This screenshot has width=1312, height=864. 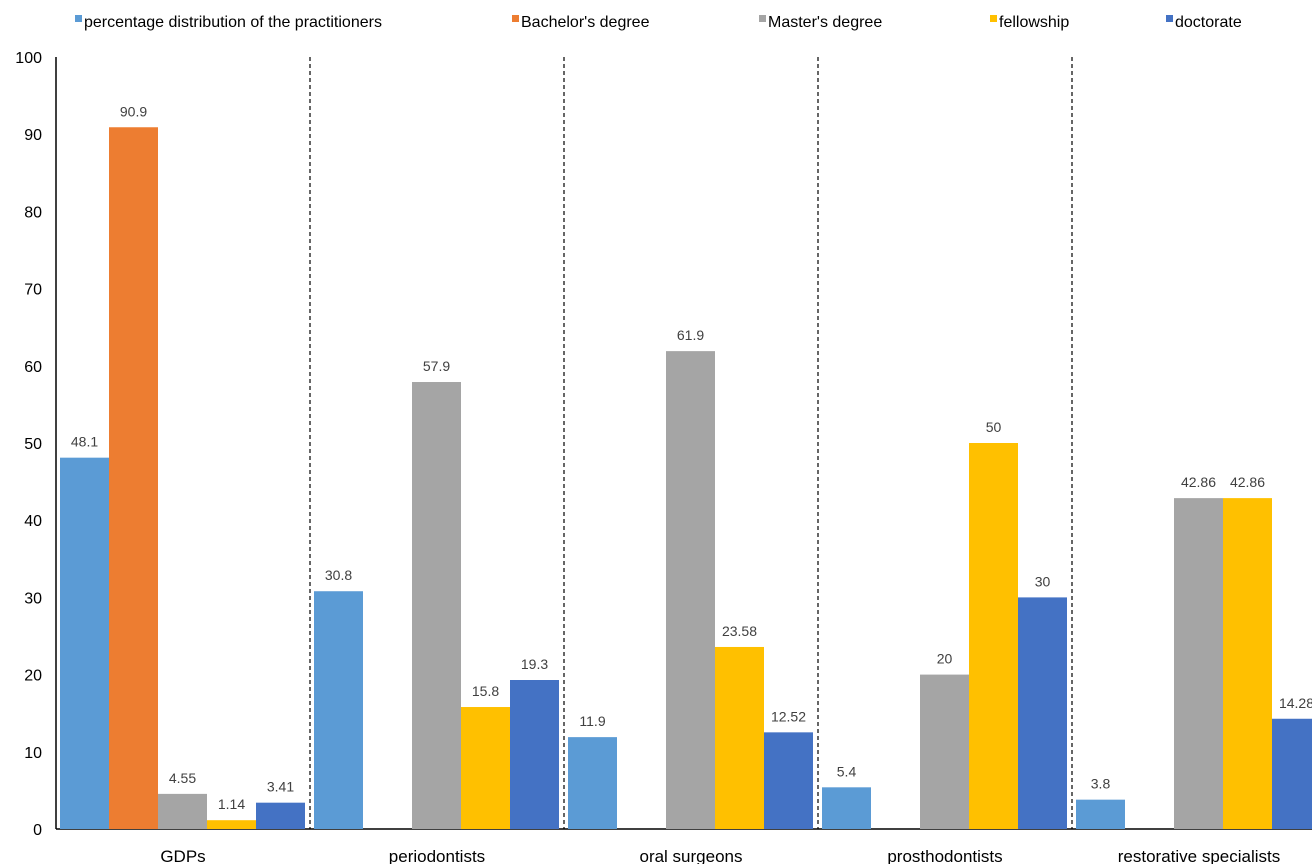 What do you see at coordinates (28, 58) in the screenshot?
I see `y-tick-label: 100` at bounding box center [28, 58].